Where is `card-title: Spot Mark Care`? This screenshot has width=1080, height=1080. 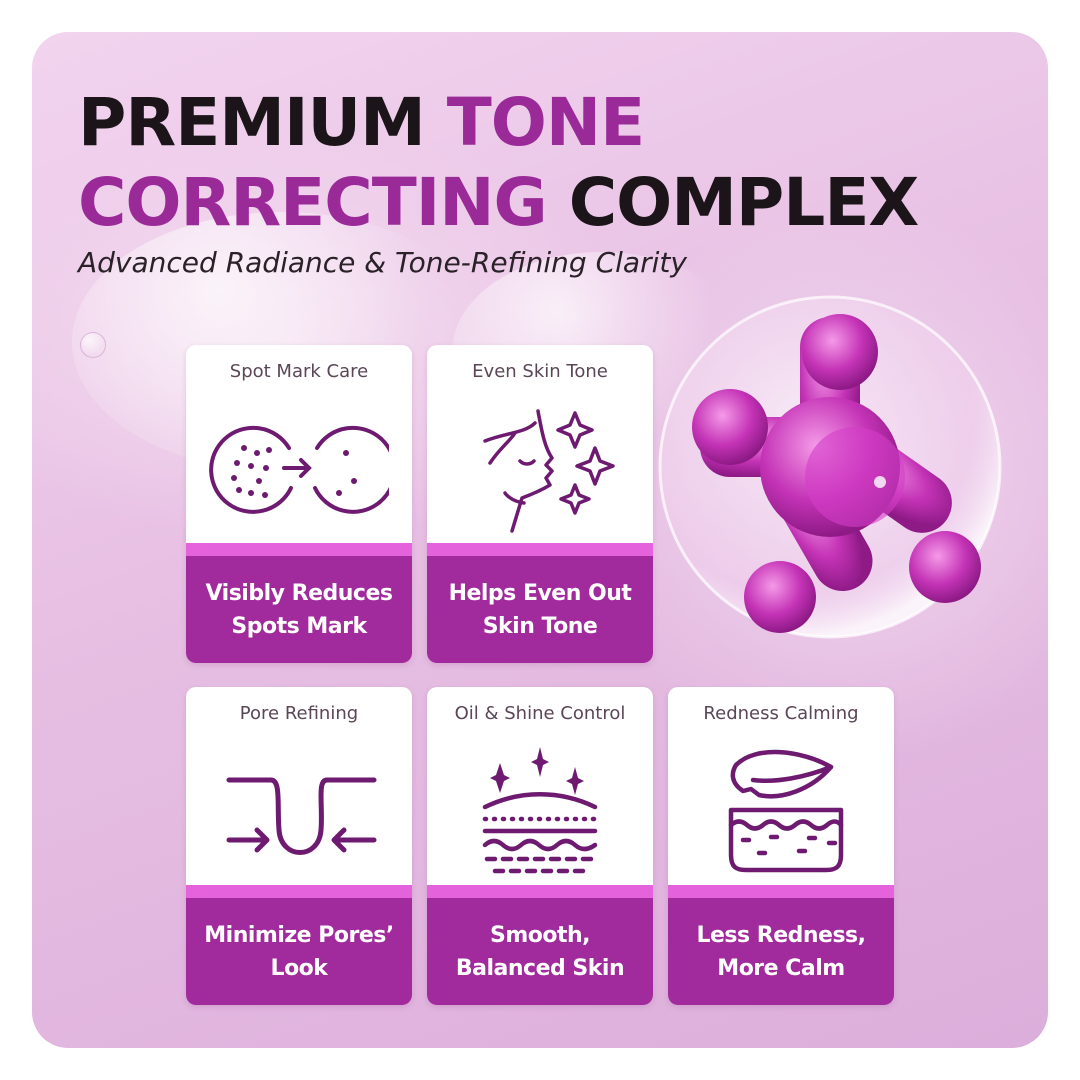
card-title: Spot Mark Care is located at coordinates (299, 371).